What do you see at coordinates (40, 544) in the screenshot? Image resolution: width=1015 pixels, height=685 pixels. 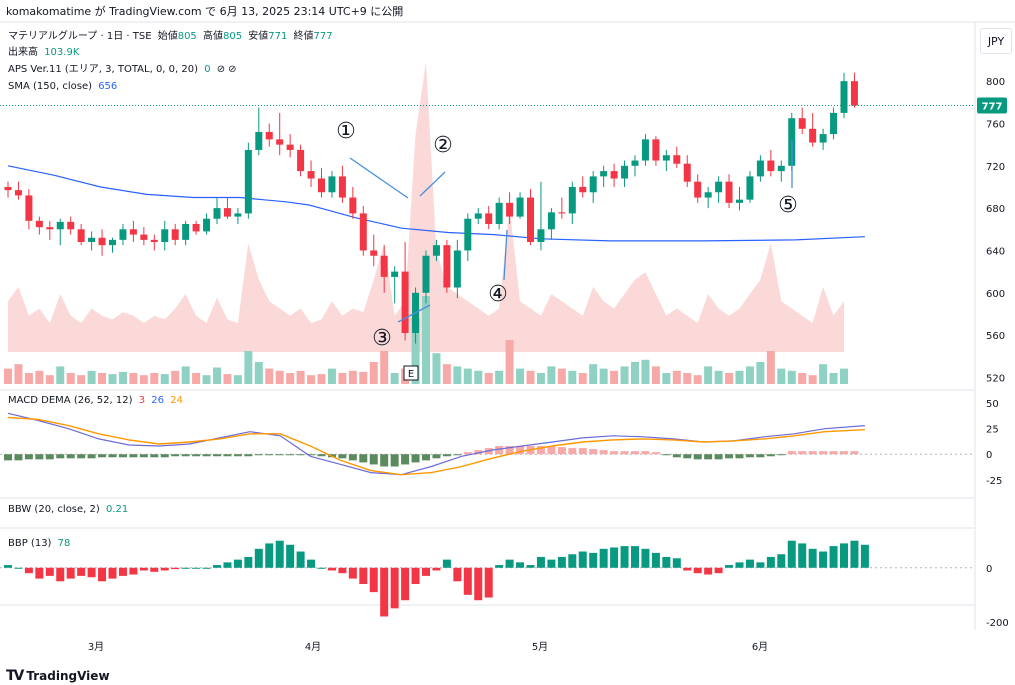 I see `bbp-legend: BBP (13) 78` at bounding box center [40, 544].